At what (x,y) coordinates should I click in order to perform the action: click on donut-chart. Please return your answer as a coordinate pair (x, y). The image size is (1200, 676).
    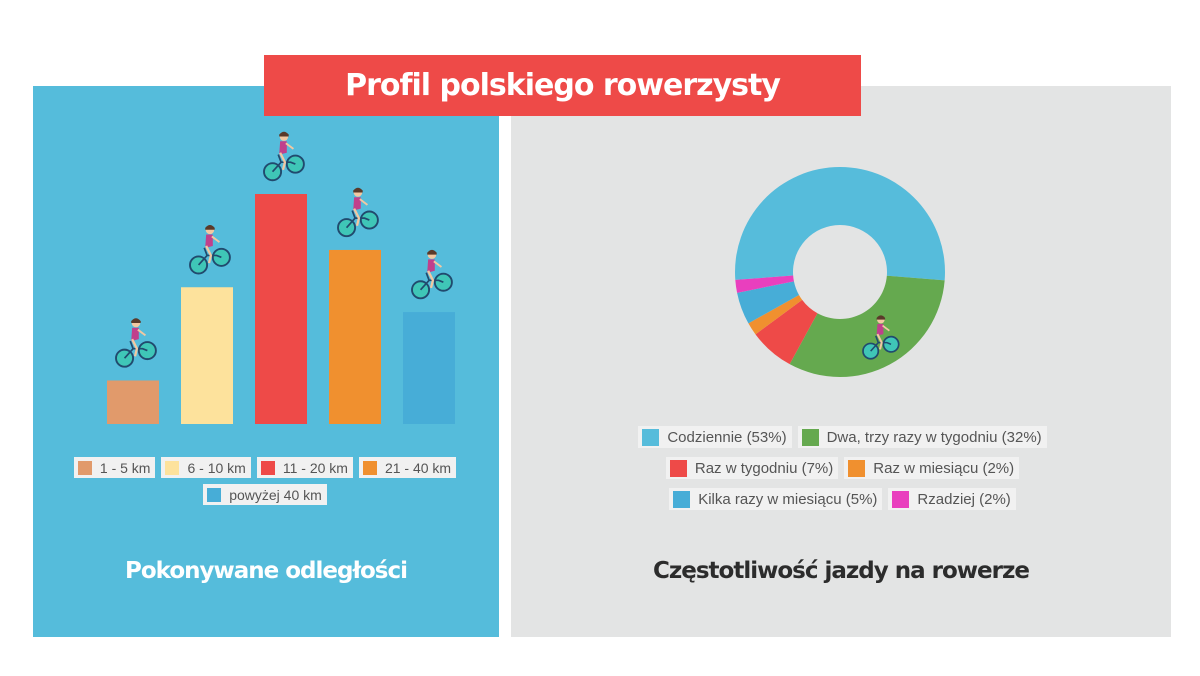
    Looking at the image, I should click on (840, 272).